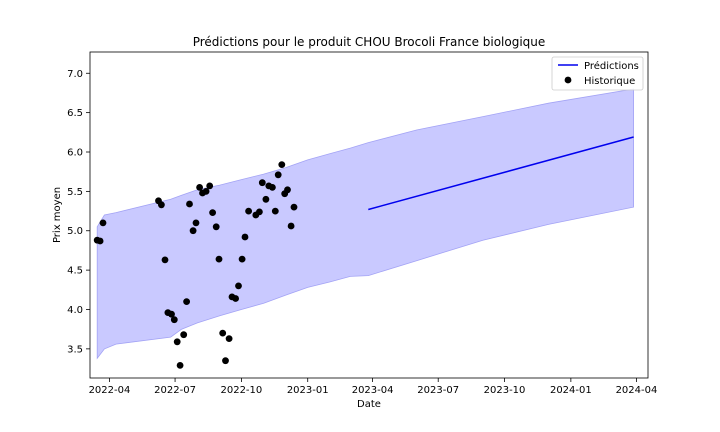 This screenshot has height=432, width=720. I want to click on y-tick-label: 5.0, so click(75, 231).